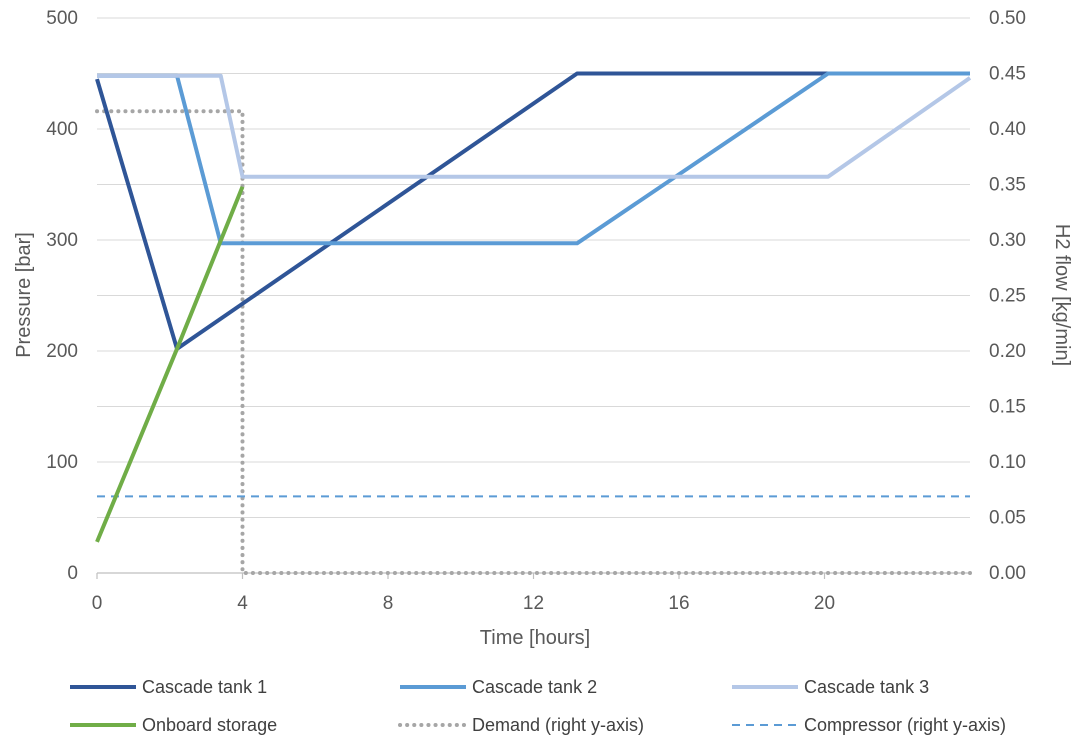 The height and width of the screenshot is (740, 1072). Describe the element at coordinates (866, 687) in the screenshot. I see `legend-label-cascade-tank-3: Cascade tank 3` at that location.